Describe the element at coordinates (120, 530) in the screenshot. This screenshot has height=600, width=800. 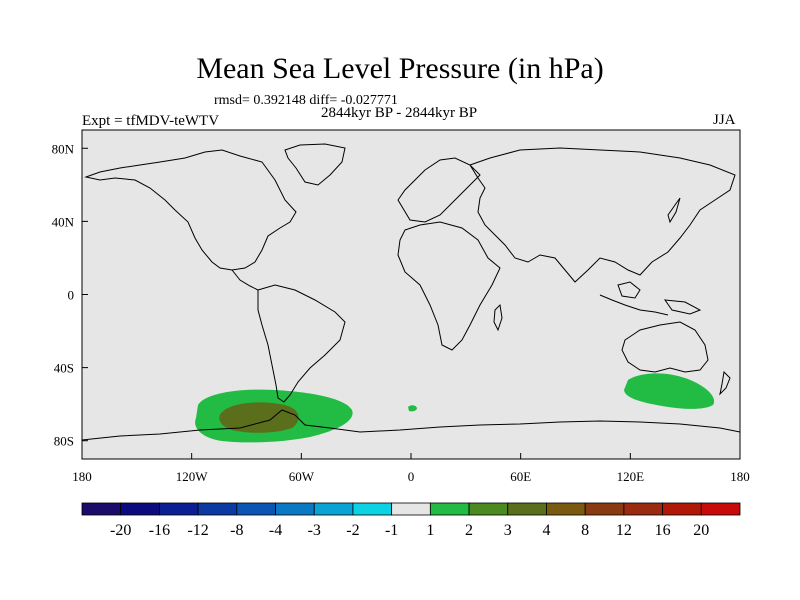
I see `colorbar-label: -20` at that location.